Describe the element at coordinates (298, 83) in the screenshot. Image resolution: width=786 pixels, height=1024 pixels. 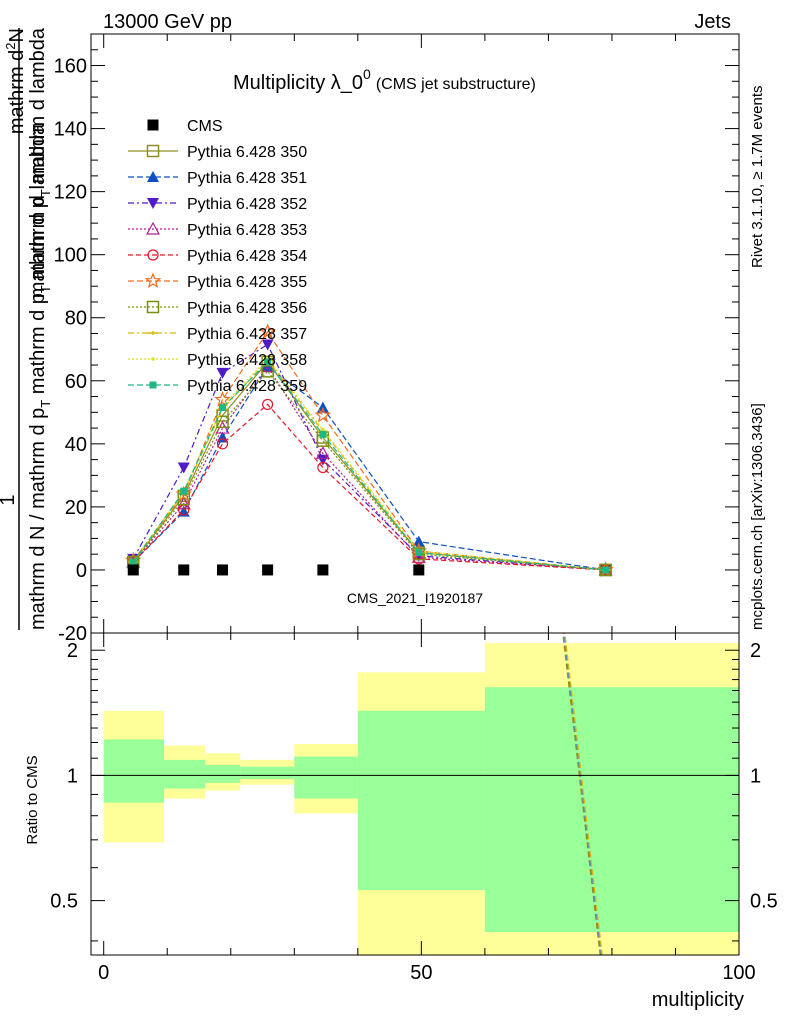
I see `chart-title-main: Multiplicity λ_0` at that location.